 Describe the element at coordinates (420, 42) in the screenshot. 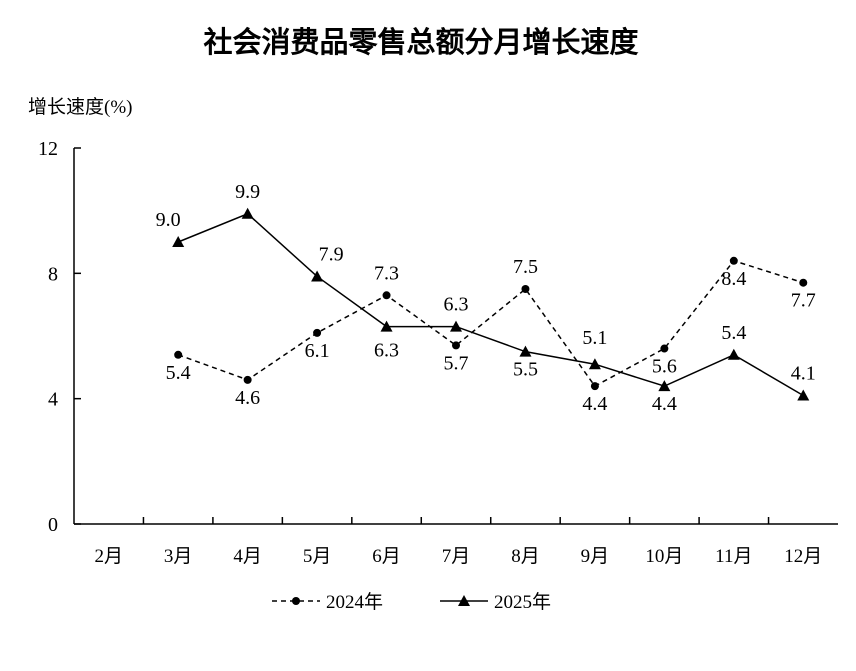

I see `chart-title: 社会消费品零售总额分月增长速度` at that location.